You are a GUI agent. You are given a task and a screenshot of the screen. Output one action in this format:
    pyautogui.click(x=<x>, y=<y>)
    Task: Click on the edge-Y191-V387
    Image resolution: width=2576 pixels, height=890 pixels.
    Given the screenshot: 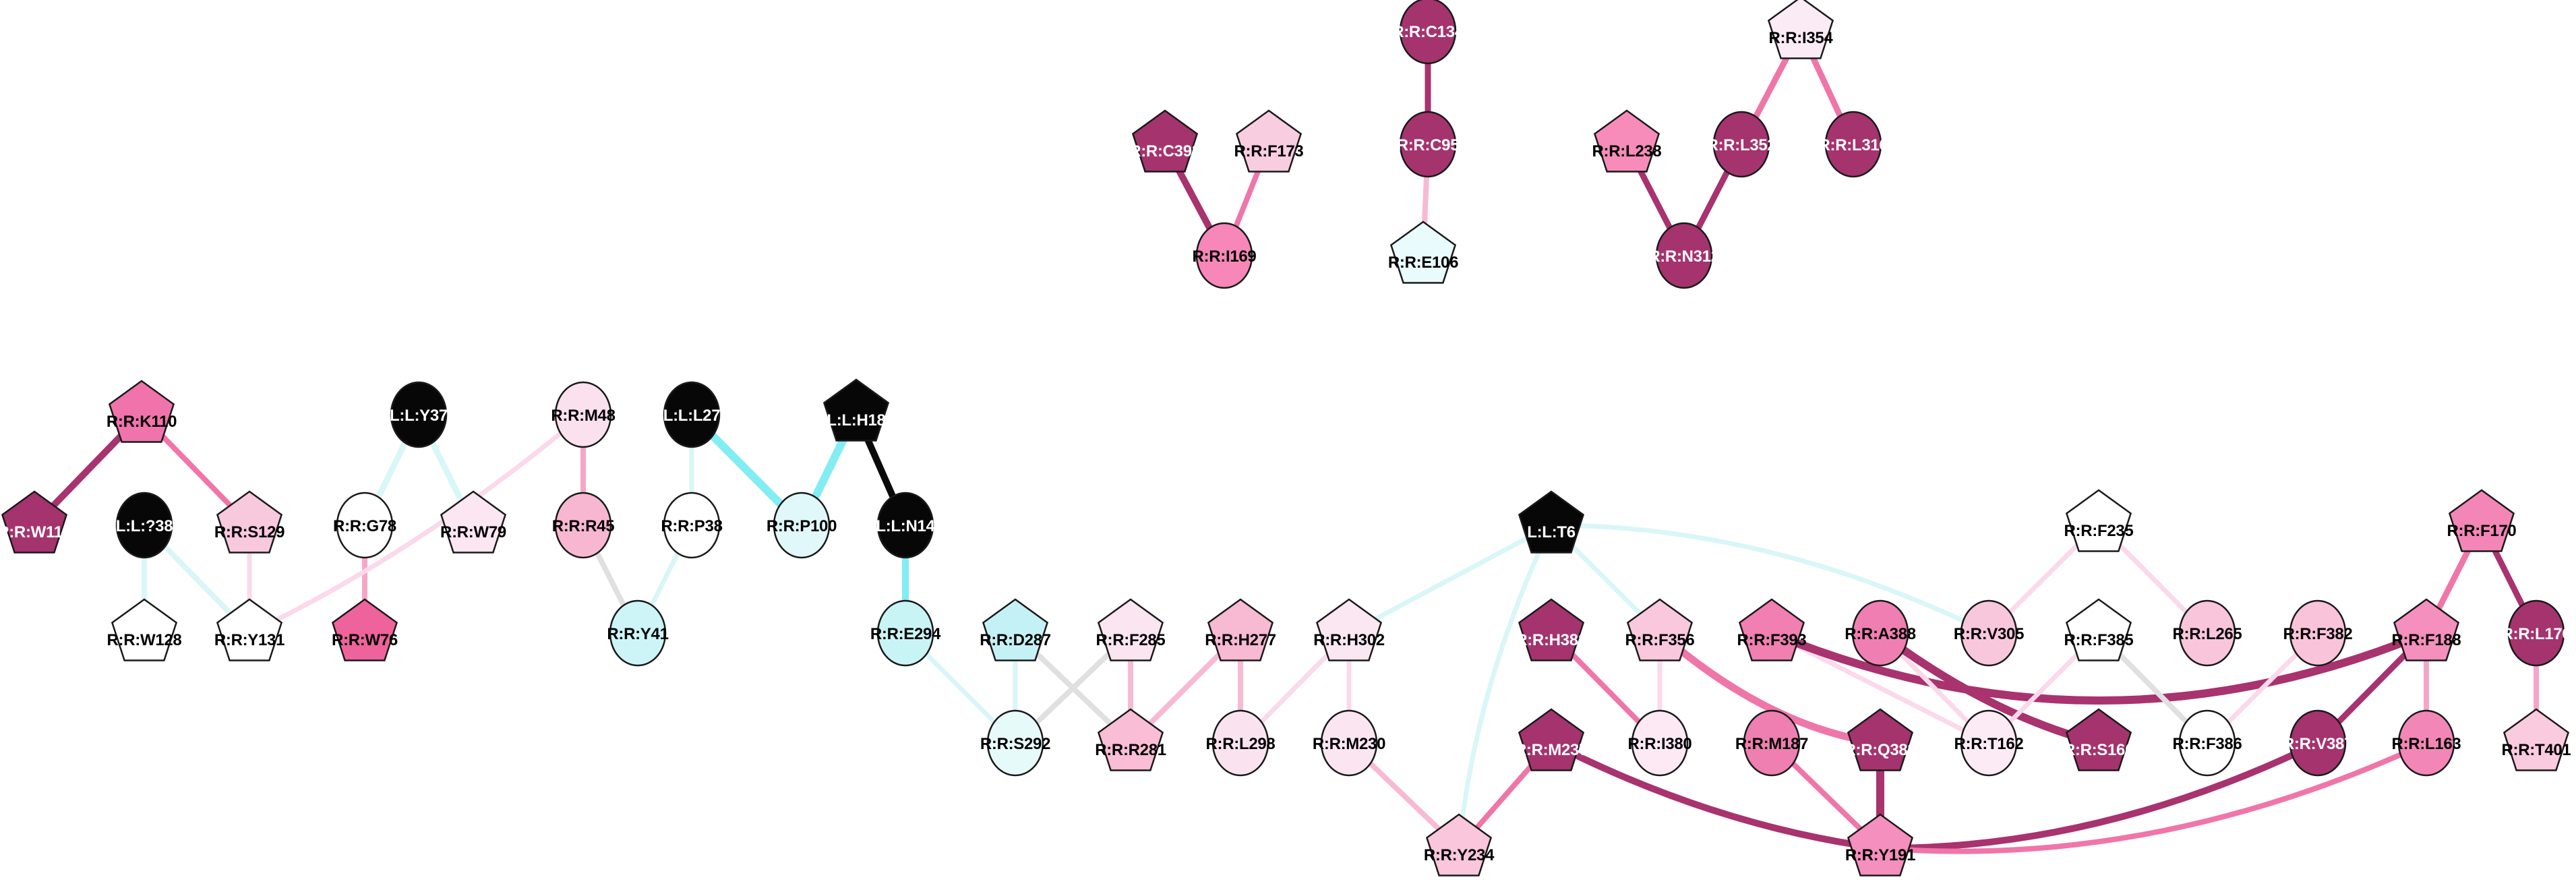 What is the action you would take?
    pyautogui.click(x=2099, y=796)
    